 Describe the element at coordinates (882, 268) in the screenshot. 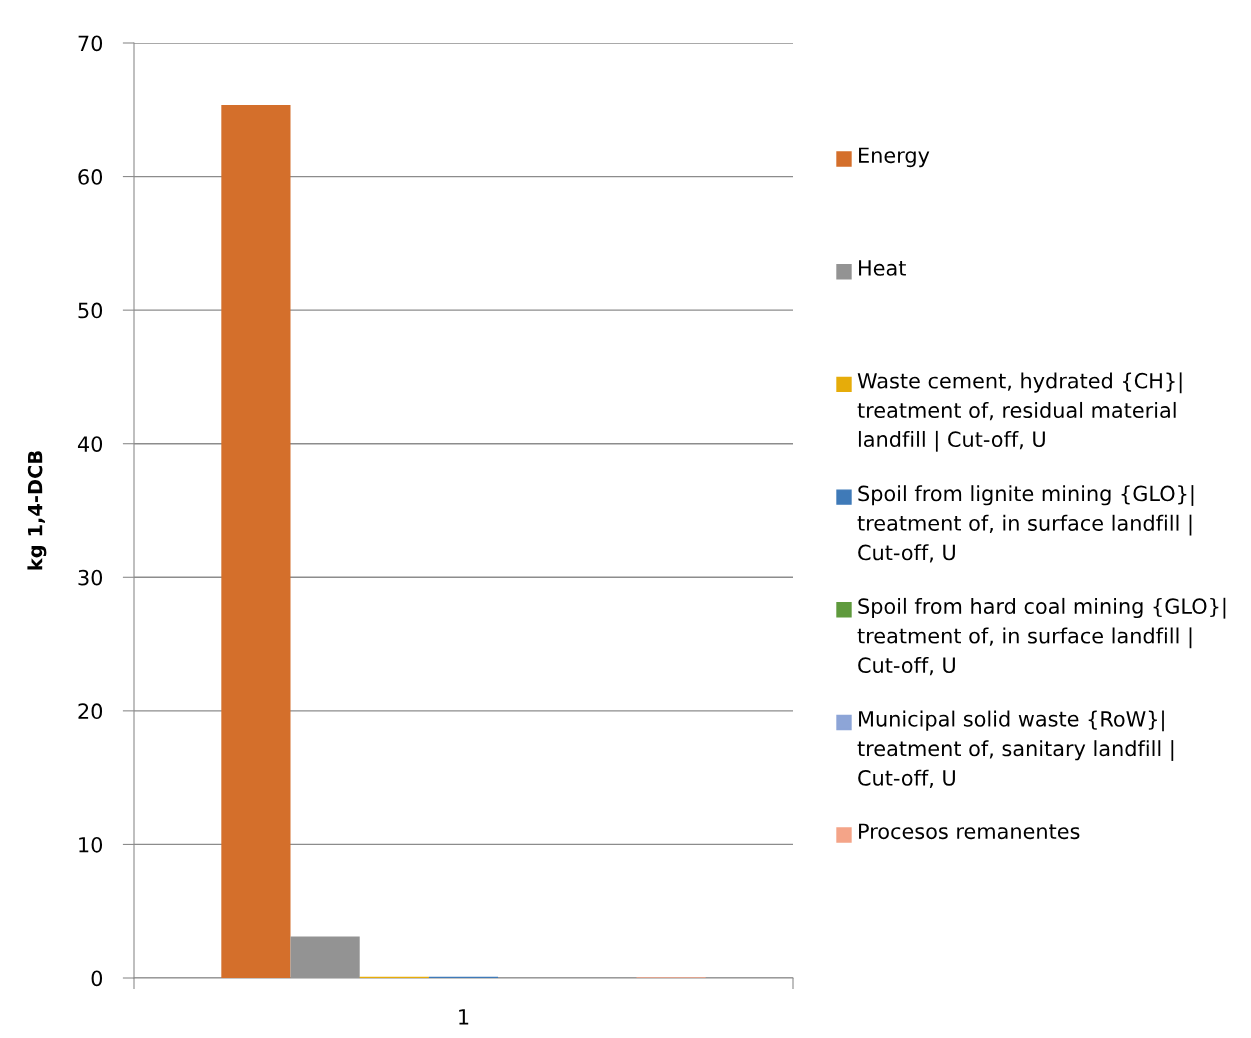

I see `legend-label: Heat` at that location.